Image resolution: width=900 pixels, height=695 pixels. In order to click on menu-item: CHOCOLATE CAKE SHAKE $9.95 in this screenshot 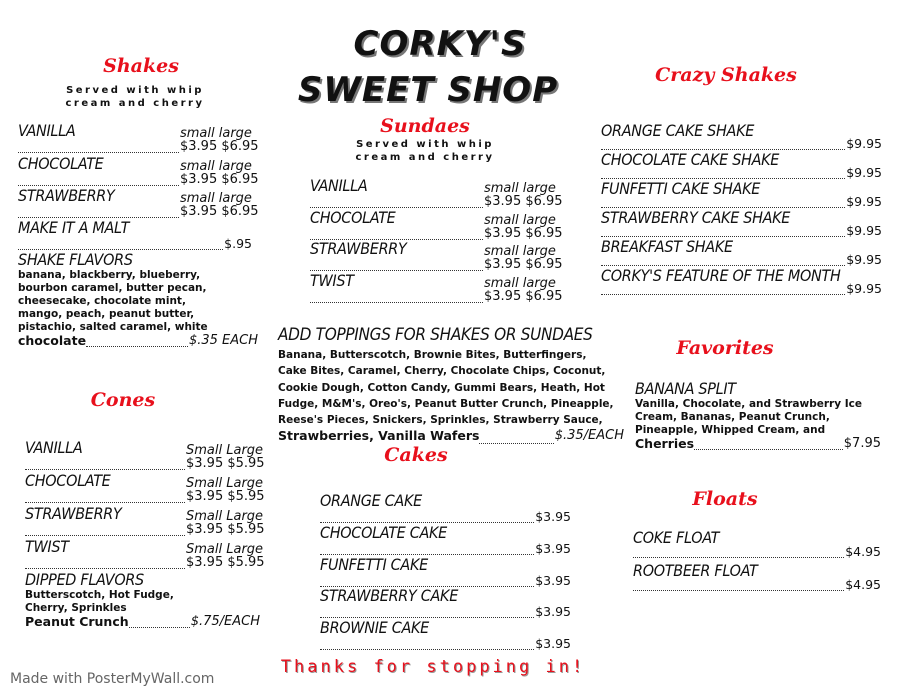, I will do `click(741, 165)`.